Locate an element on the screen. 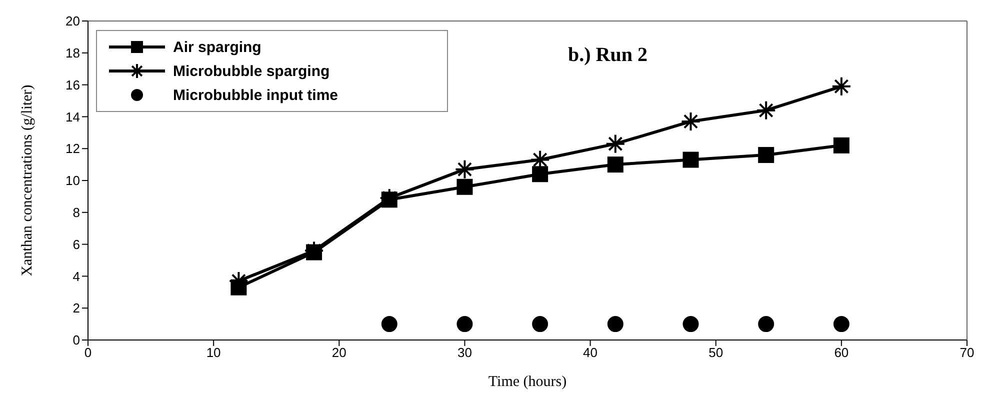 The height and width of the screenshot is (408, 996). y-tick-label: 12 is located at coordinates (73, 148).